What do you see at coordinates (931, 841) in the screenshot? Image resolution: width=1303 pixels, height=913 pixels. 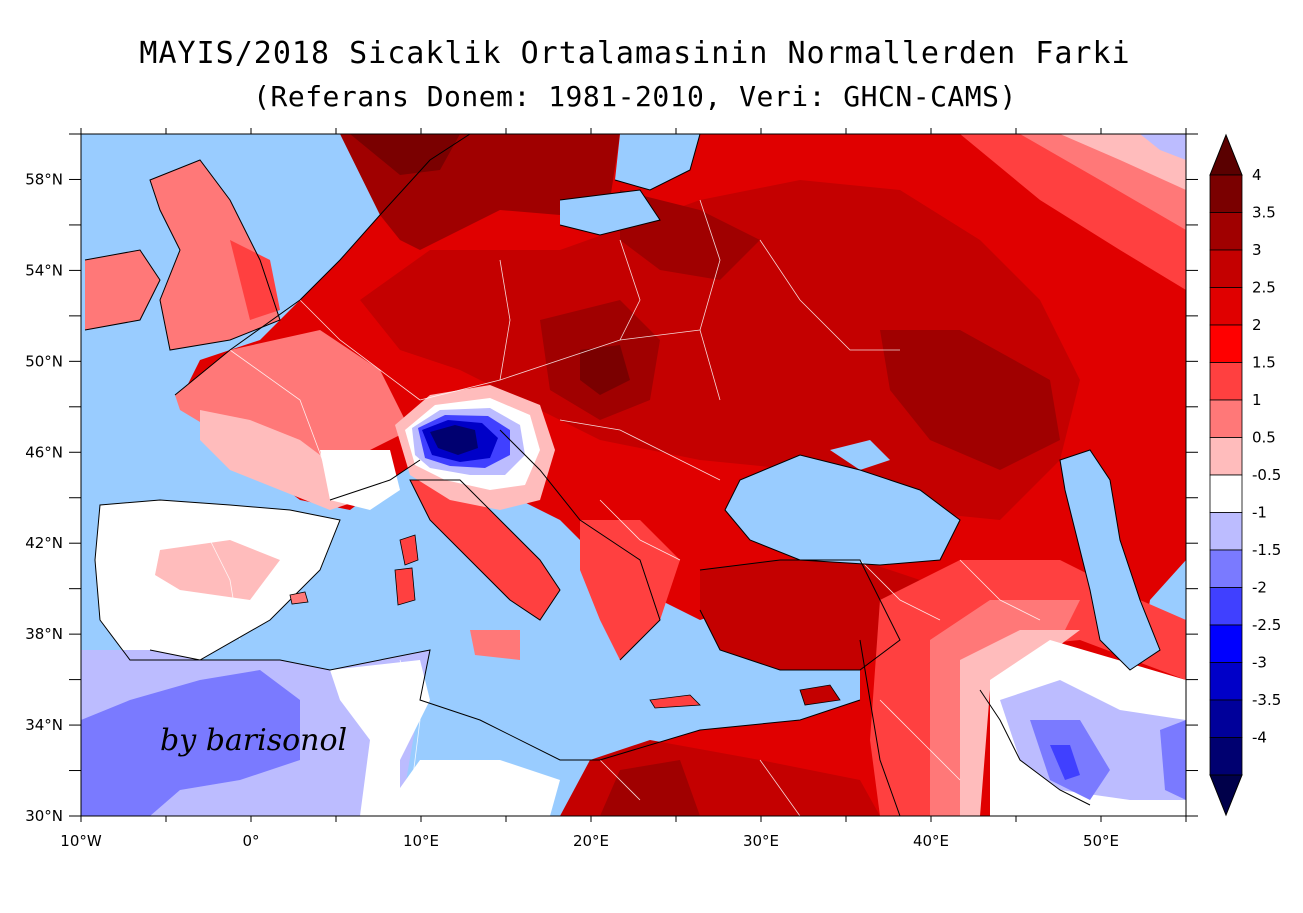 I see `lon-tick-label: 40°E` at bounding box center [931, 841].